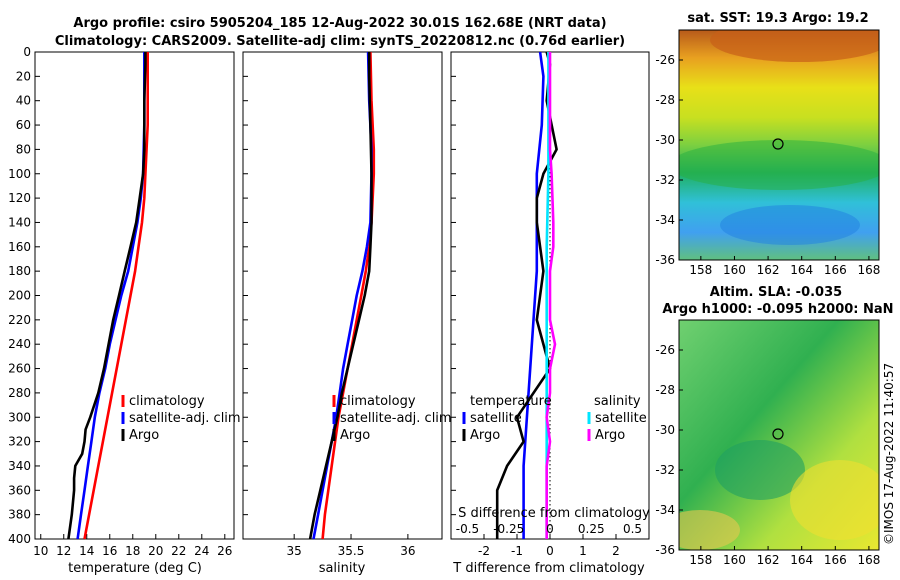 This screenshot has width=900, height=580. I want to click on x-tick-label: 14, so click(86, 551).